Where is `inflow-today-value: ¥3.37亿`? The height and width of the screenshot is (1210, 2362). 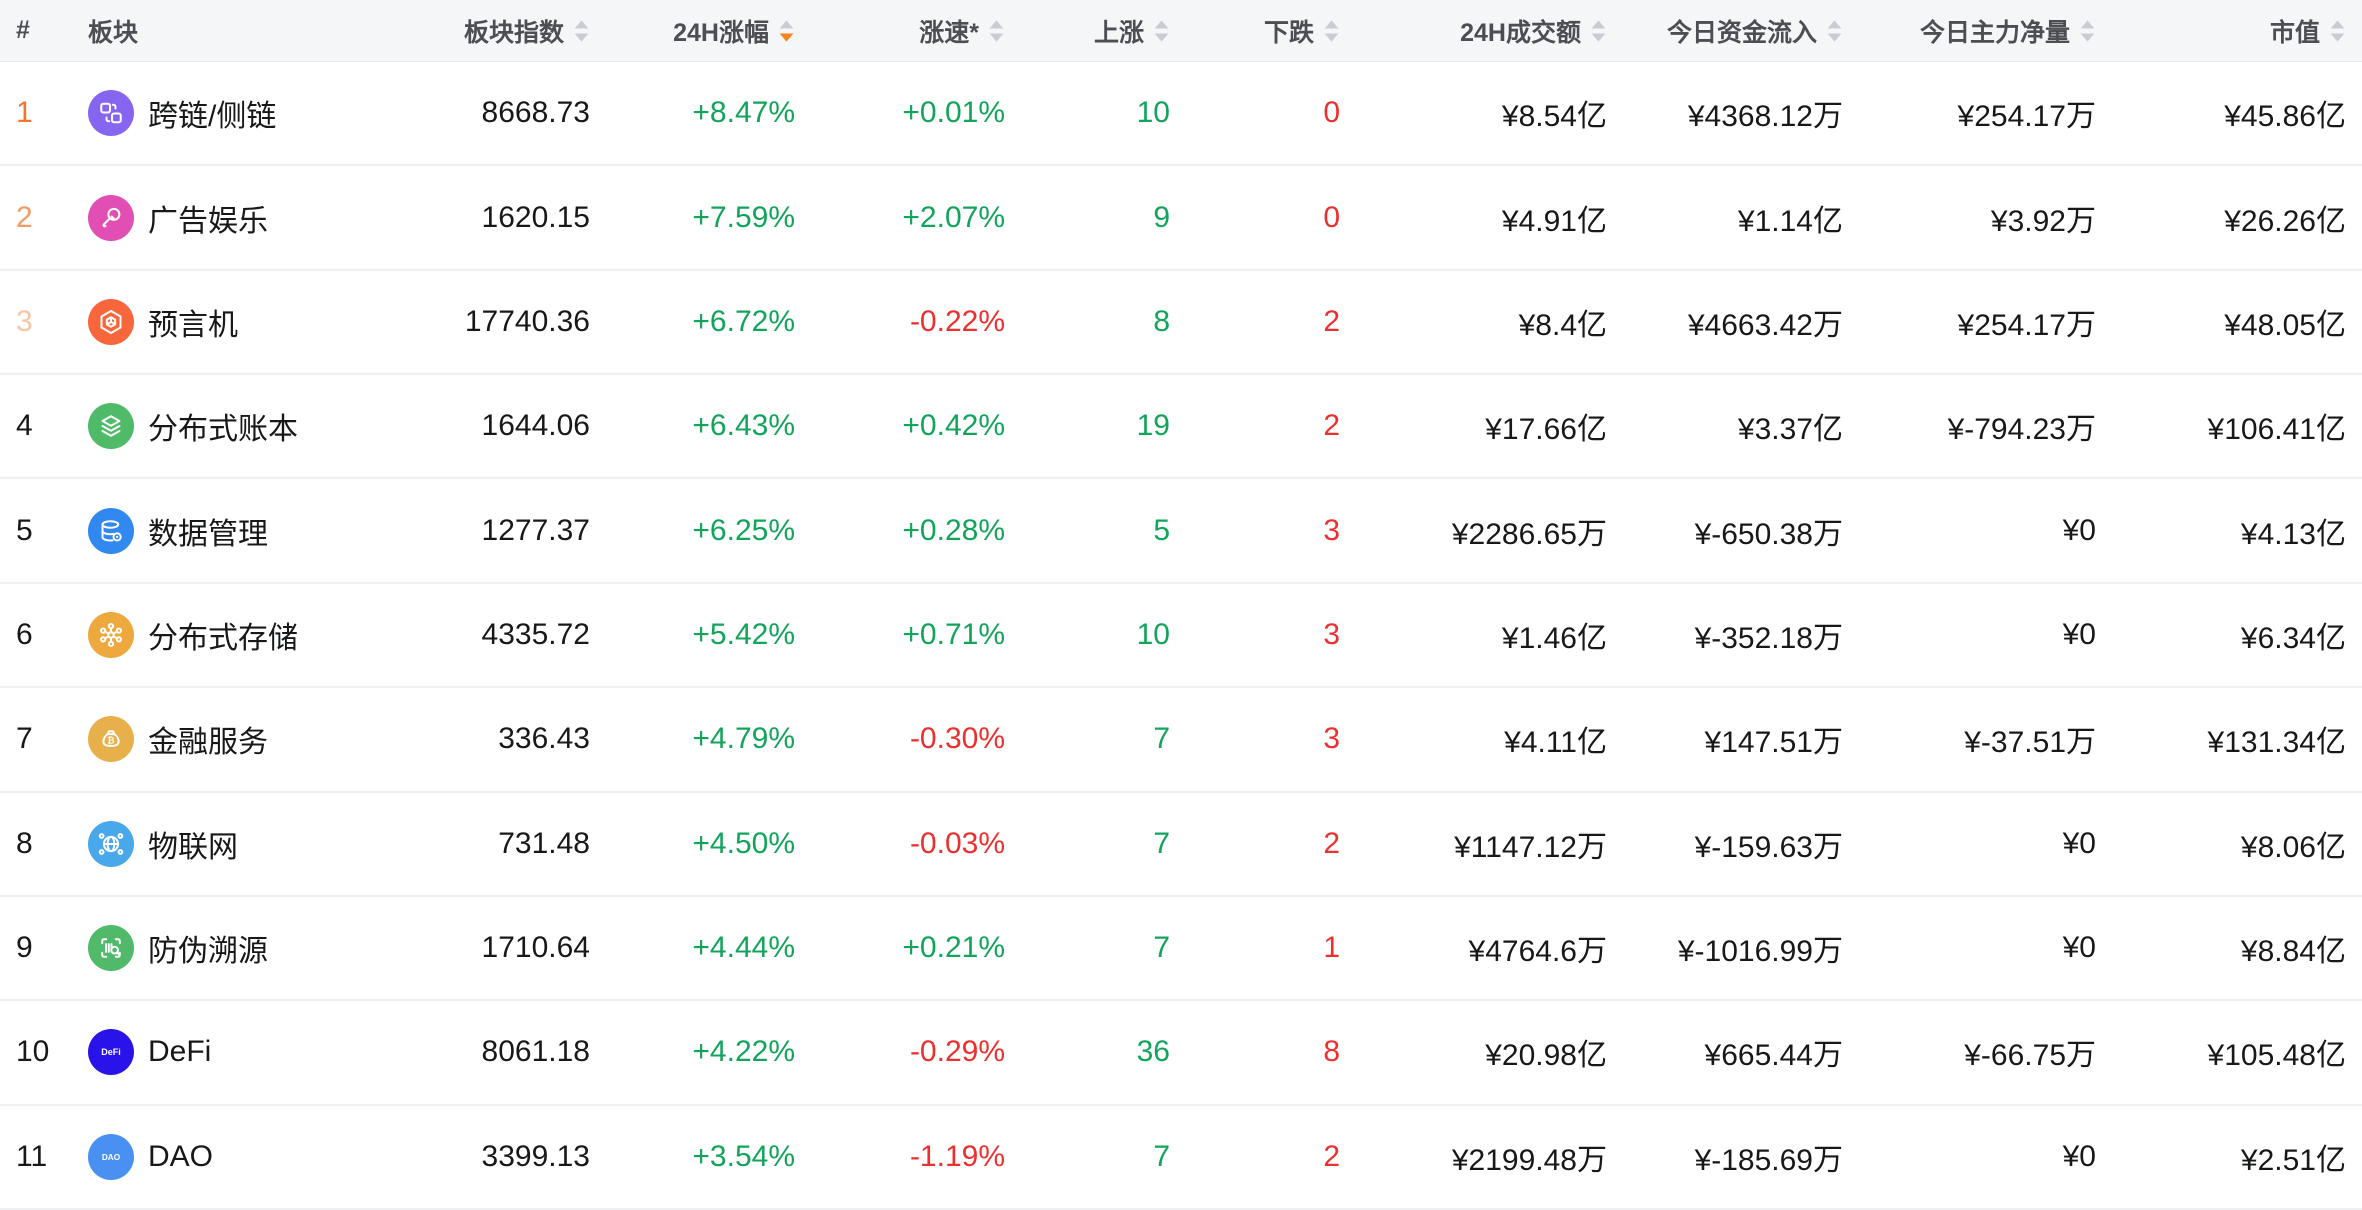
inflow-today-value: ¥3.37亿 is located at coordinates (1790, 430).